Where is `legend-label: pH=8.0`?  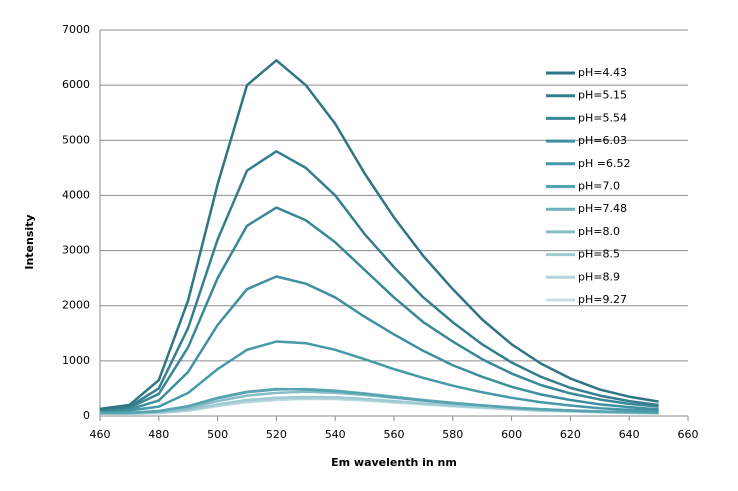 legend-label: pH=8.0 is located at coordinates (599, 231).